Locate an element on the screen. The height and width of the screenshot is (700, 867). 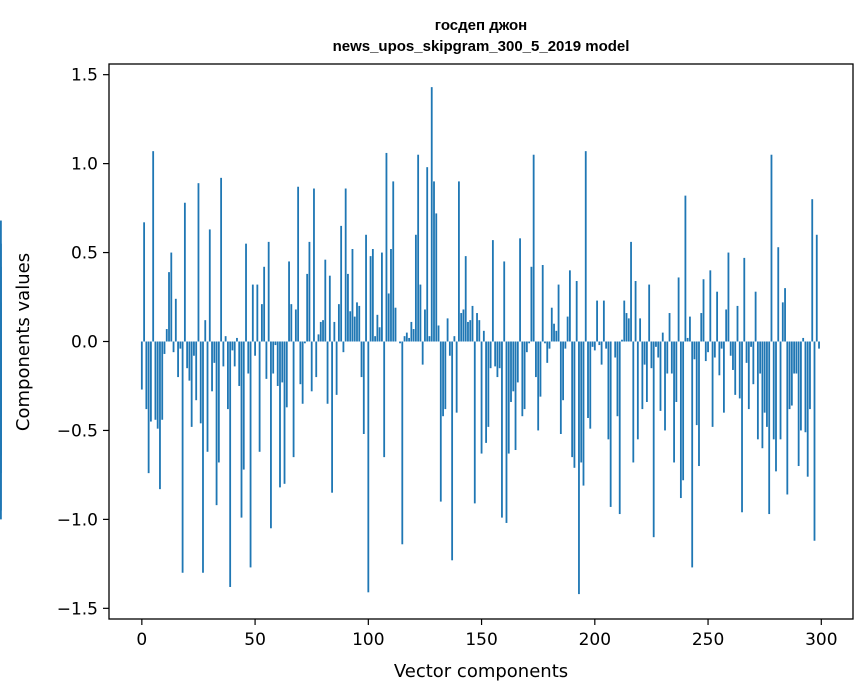
x-tick-label: 200 is located at coordinates (595, 640).